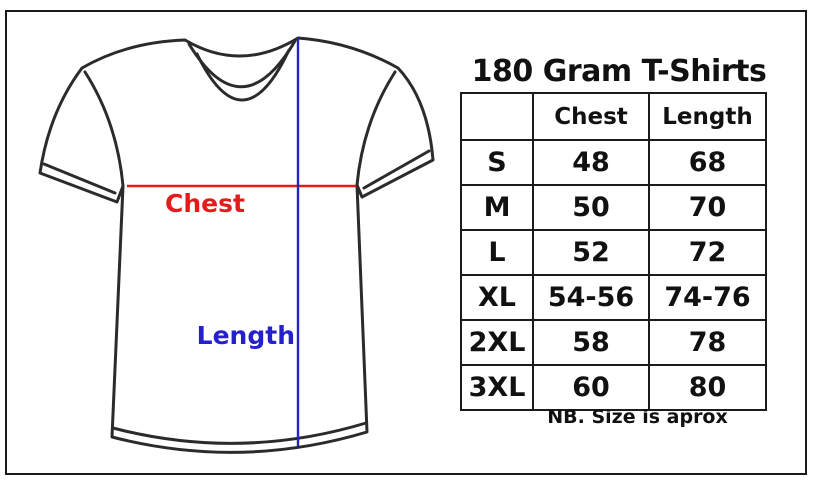  What do you see at coordinates (591, 387) in the screenshot?
I see `chest-cell: 60` at bounding box center [591, 387].